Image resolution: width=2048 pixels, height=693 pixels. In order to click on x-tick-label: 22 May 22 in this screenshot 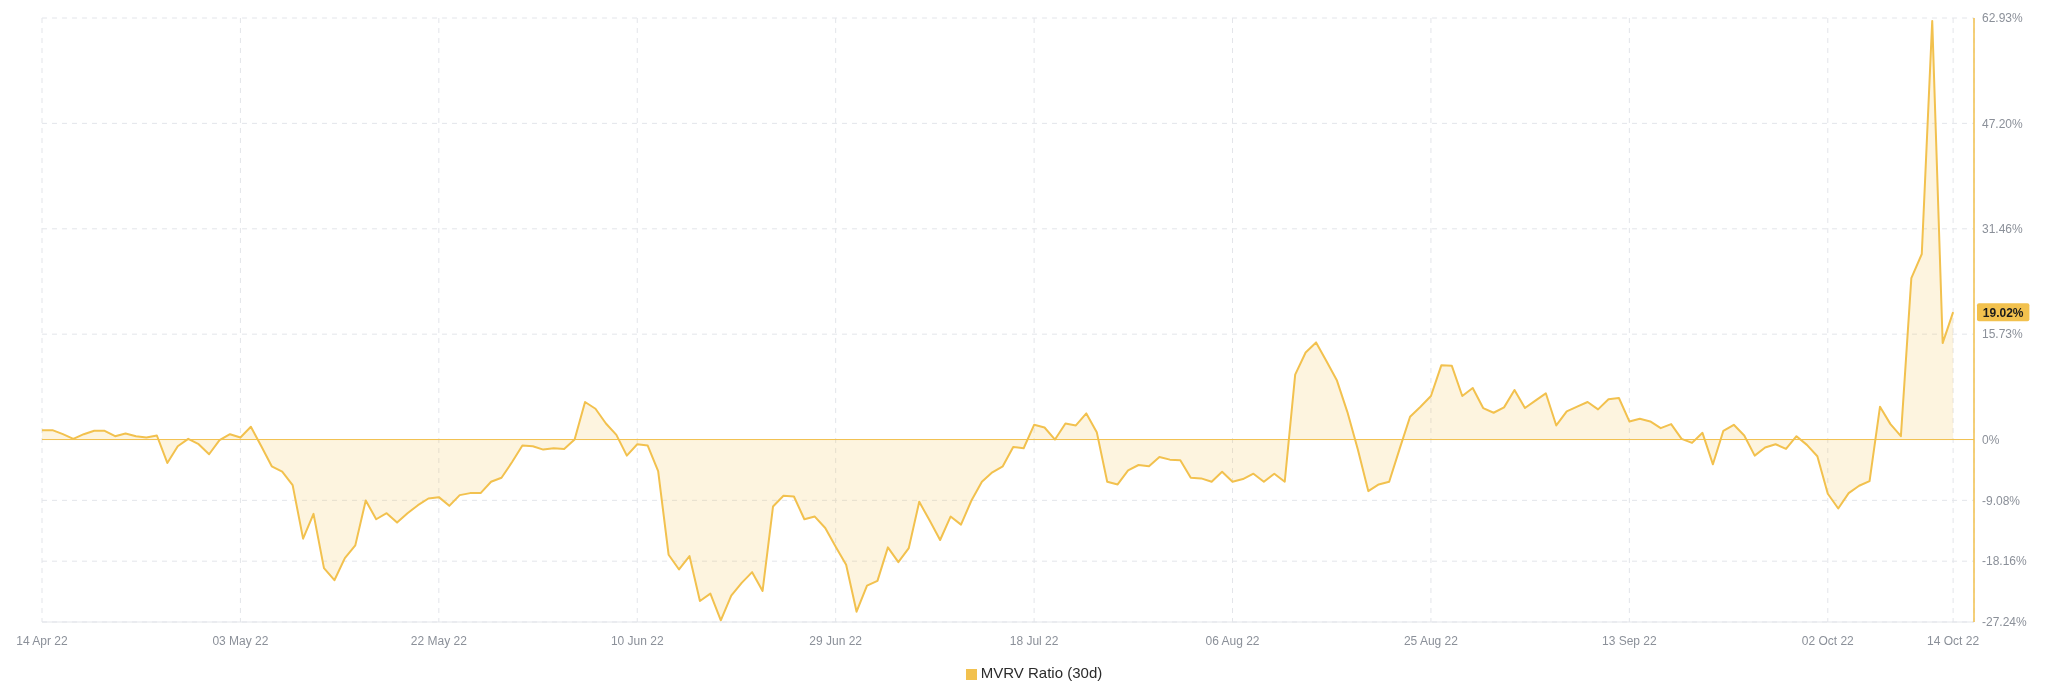, I will do `click(439, 640)`.